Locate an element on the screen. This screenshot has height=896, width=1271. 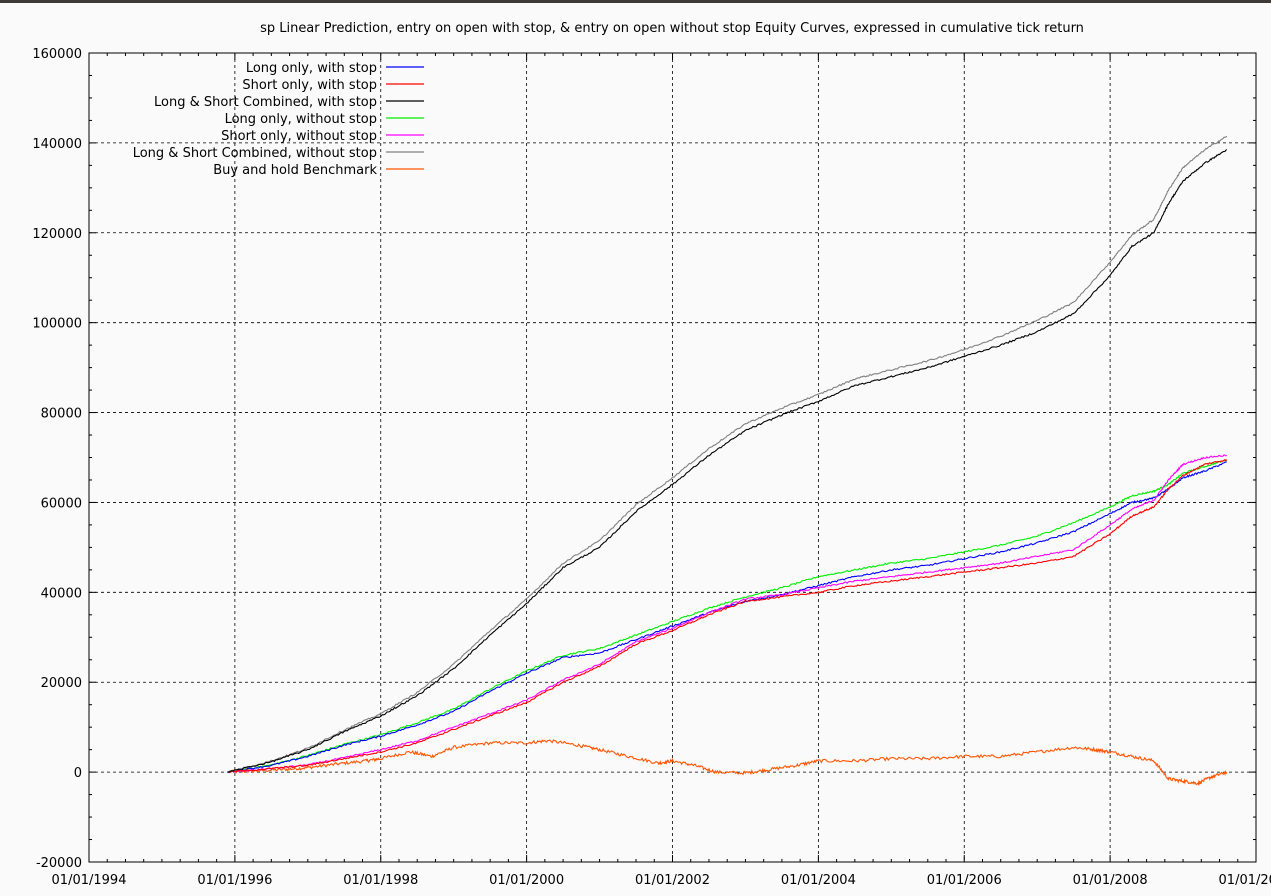
window-top-edge is located at coordinates (635, 1).